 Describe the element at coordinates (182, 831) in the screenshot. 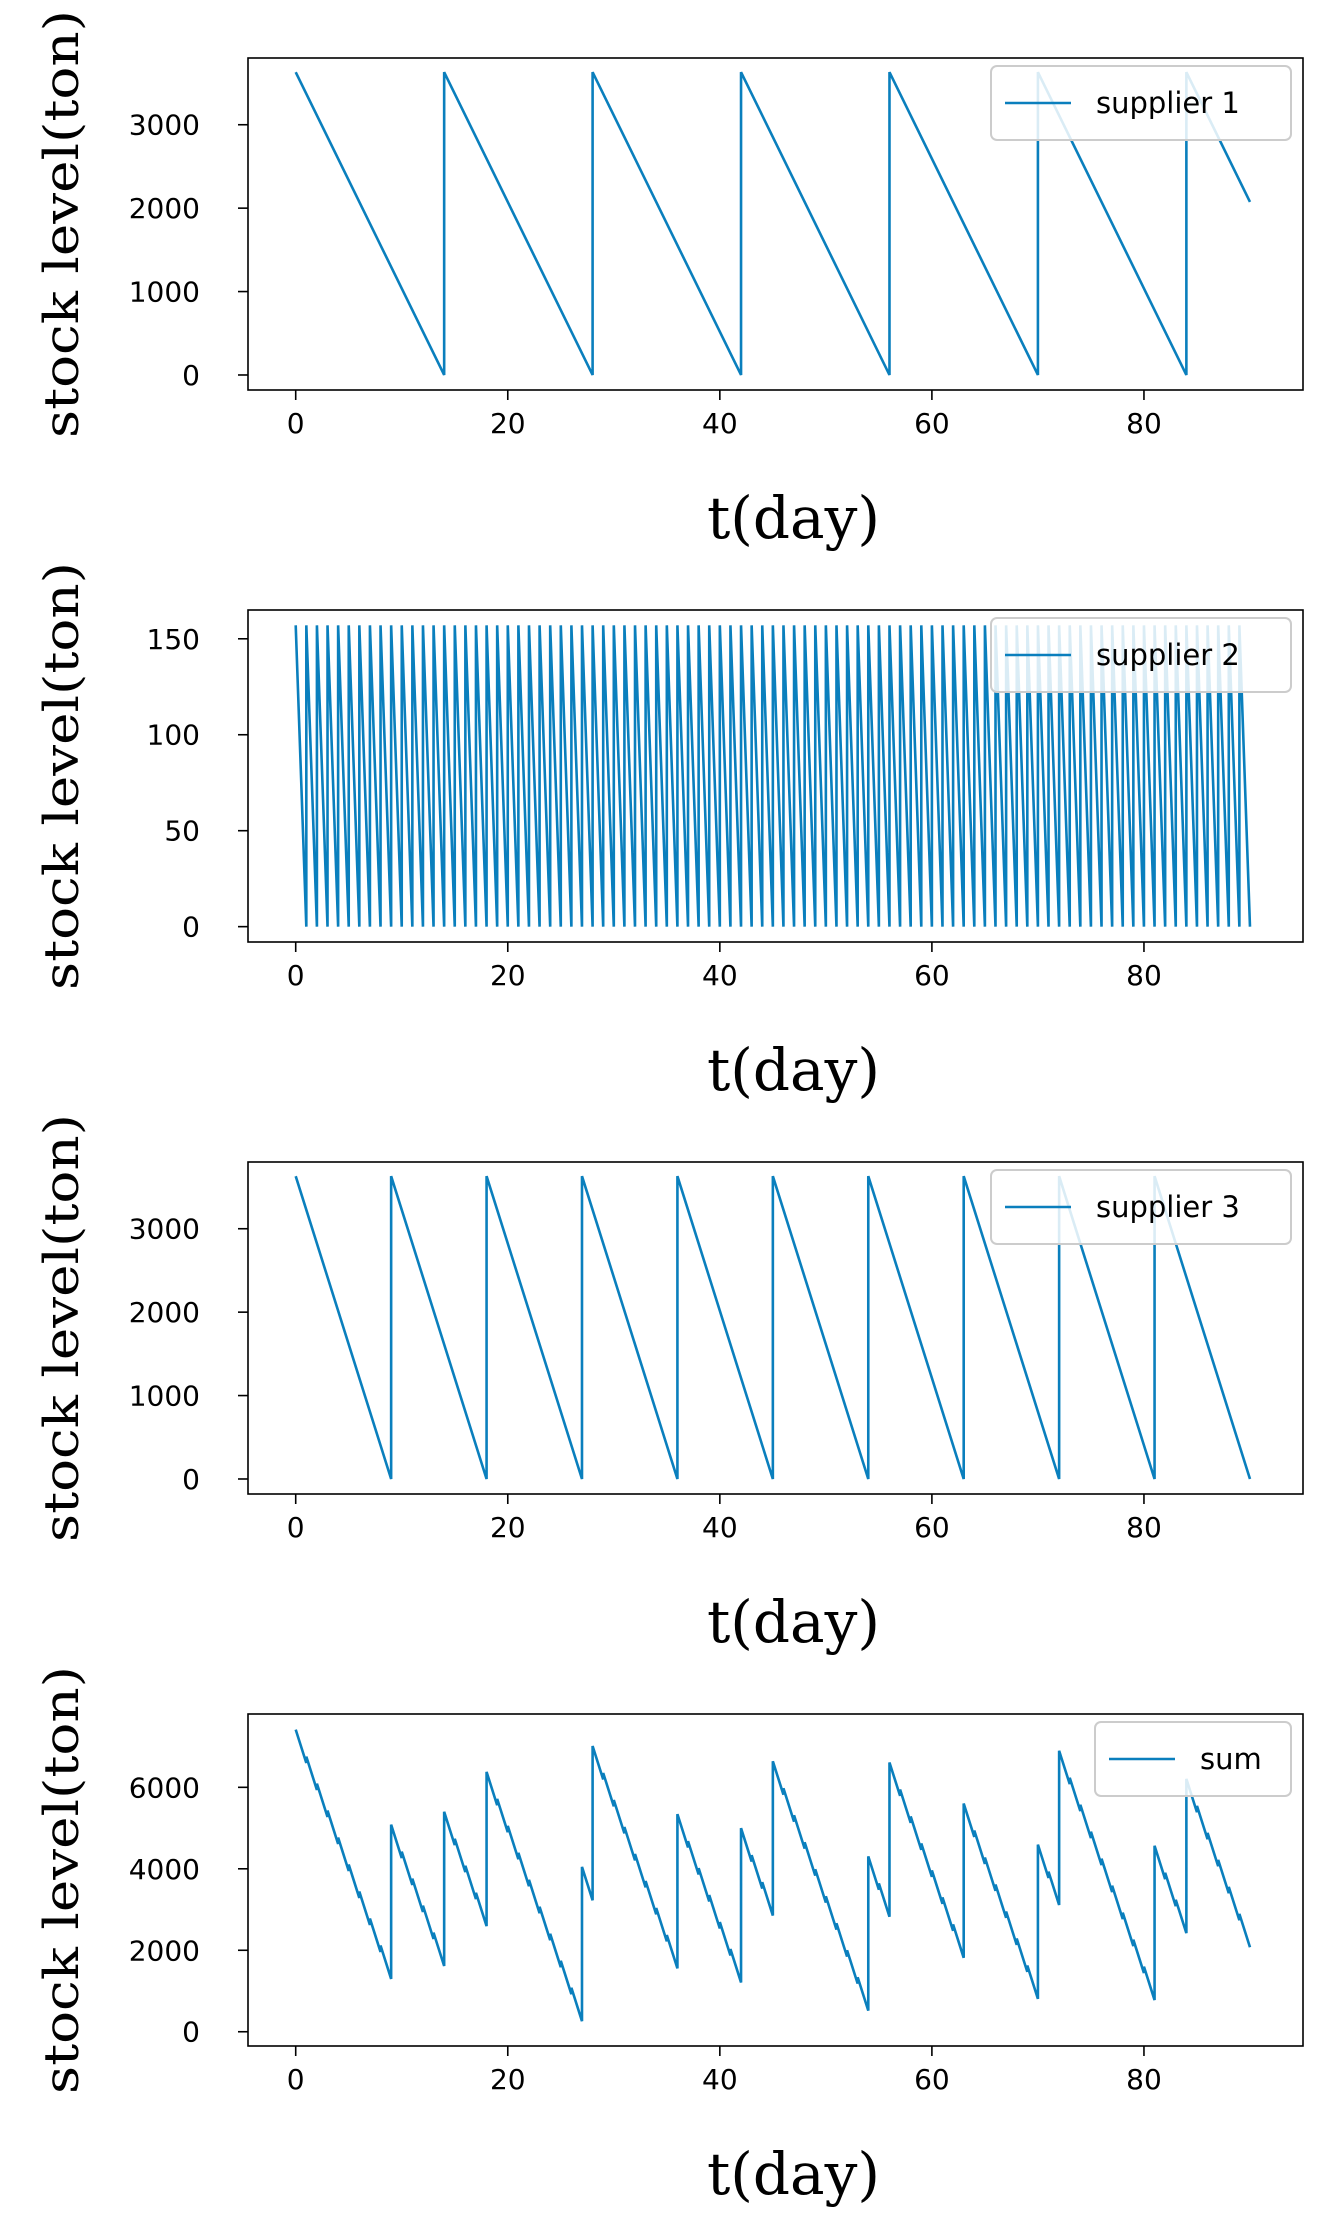

I see `y-tick-label: 50` at that location.